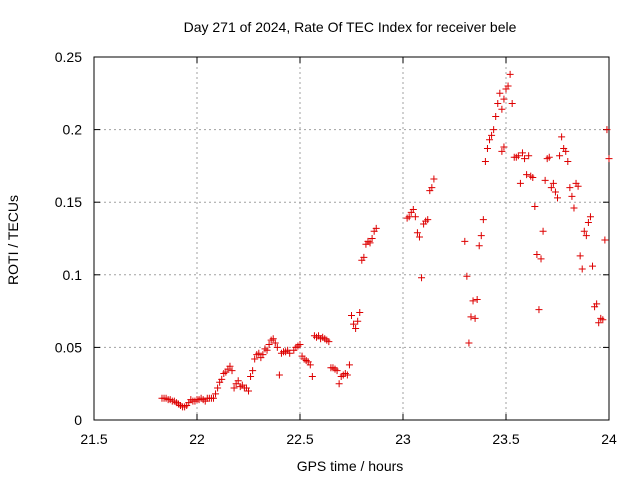 The image size is (640, 480). I want to click on y-tick-label: 0, so click(78, 420).